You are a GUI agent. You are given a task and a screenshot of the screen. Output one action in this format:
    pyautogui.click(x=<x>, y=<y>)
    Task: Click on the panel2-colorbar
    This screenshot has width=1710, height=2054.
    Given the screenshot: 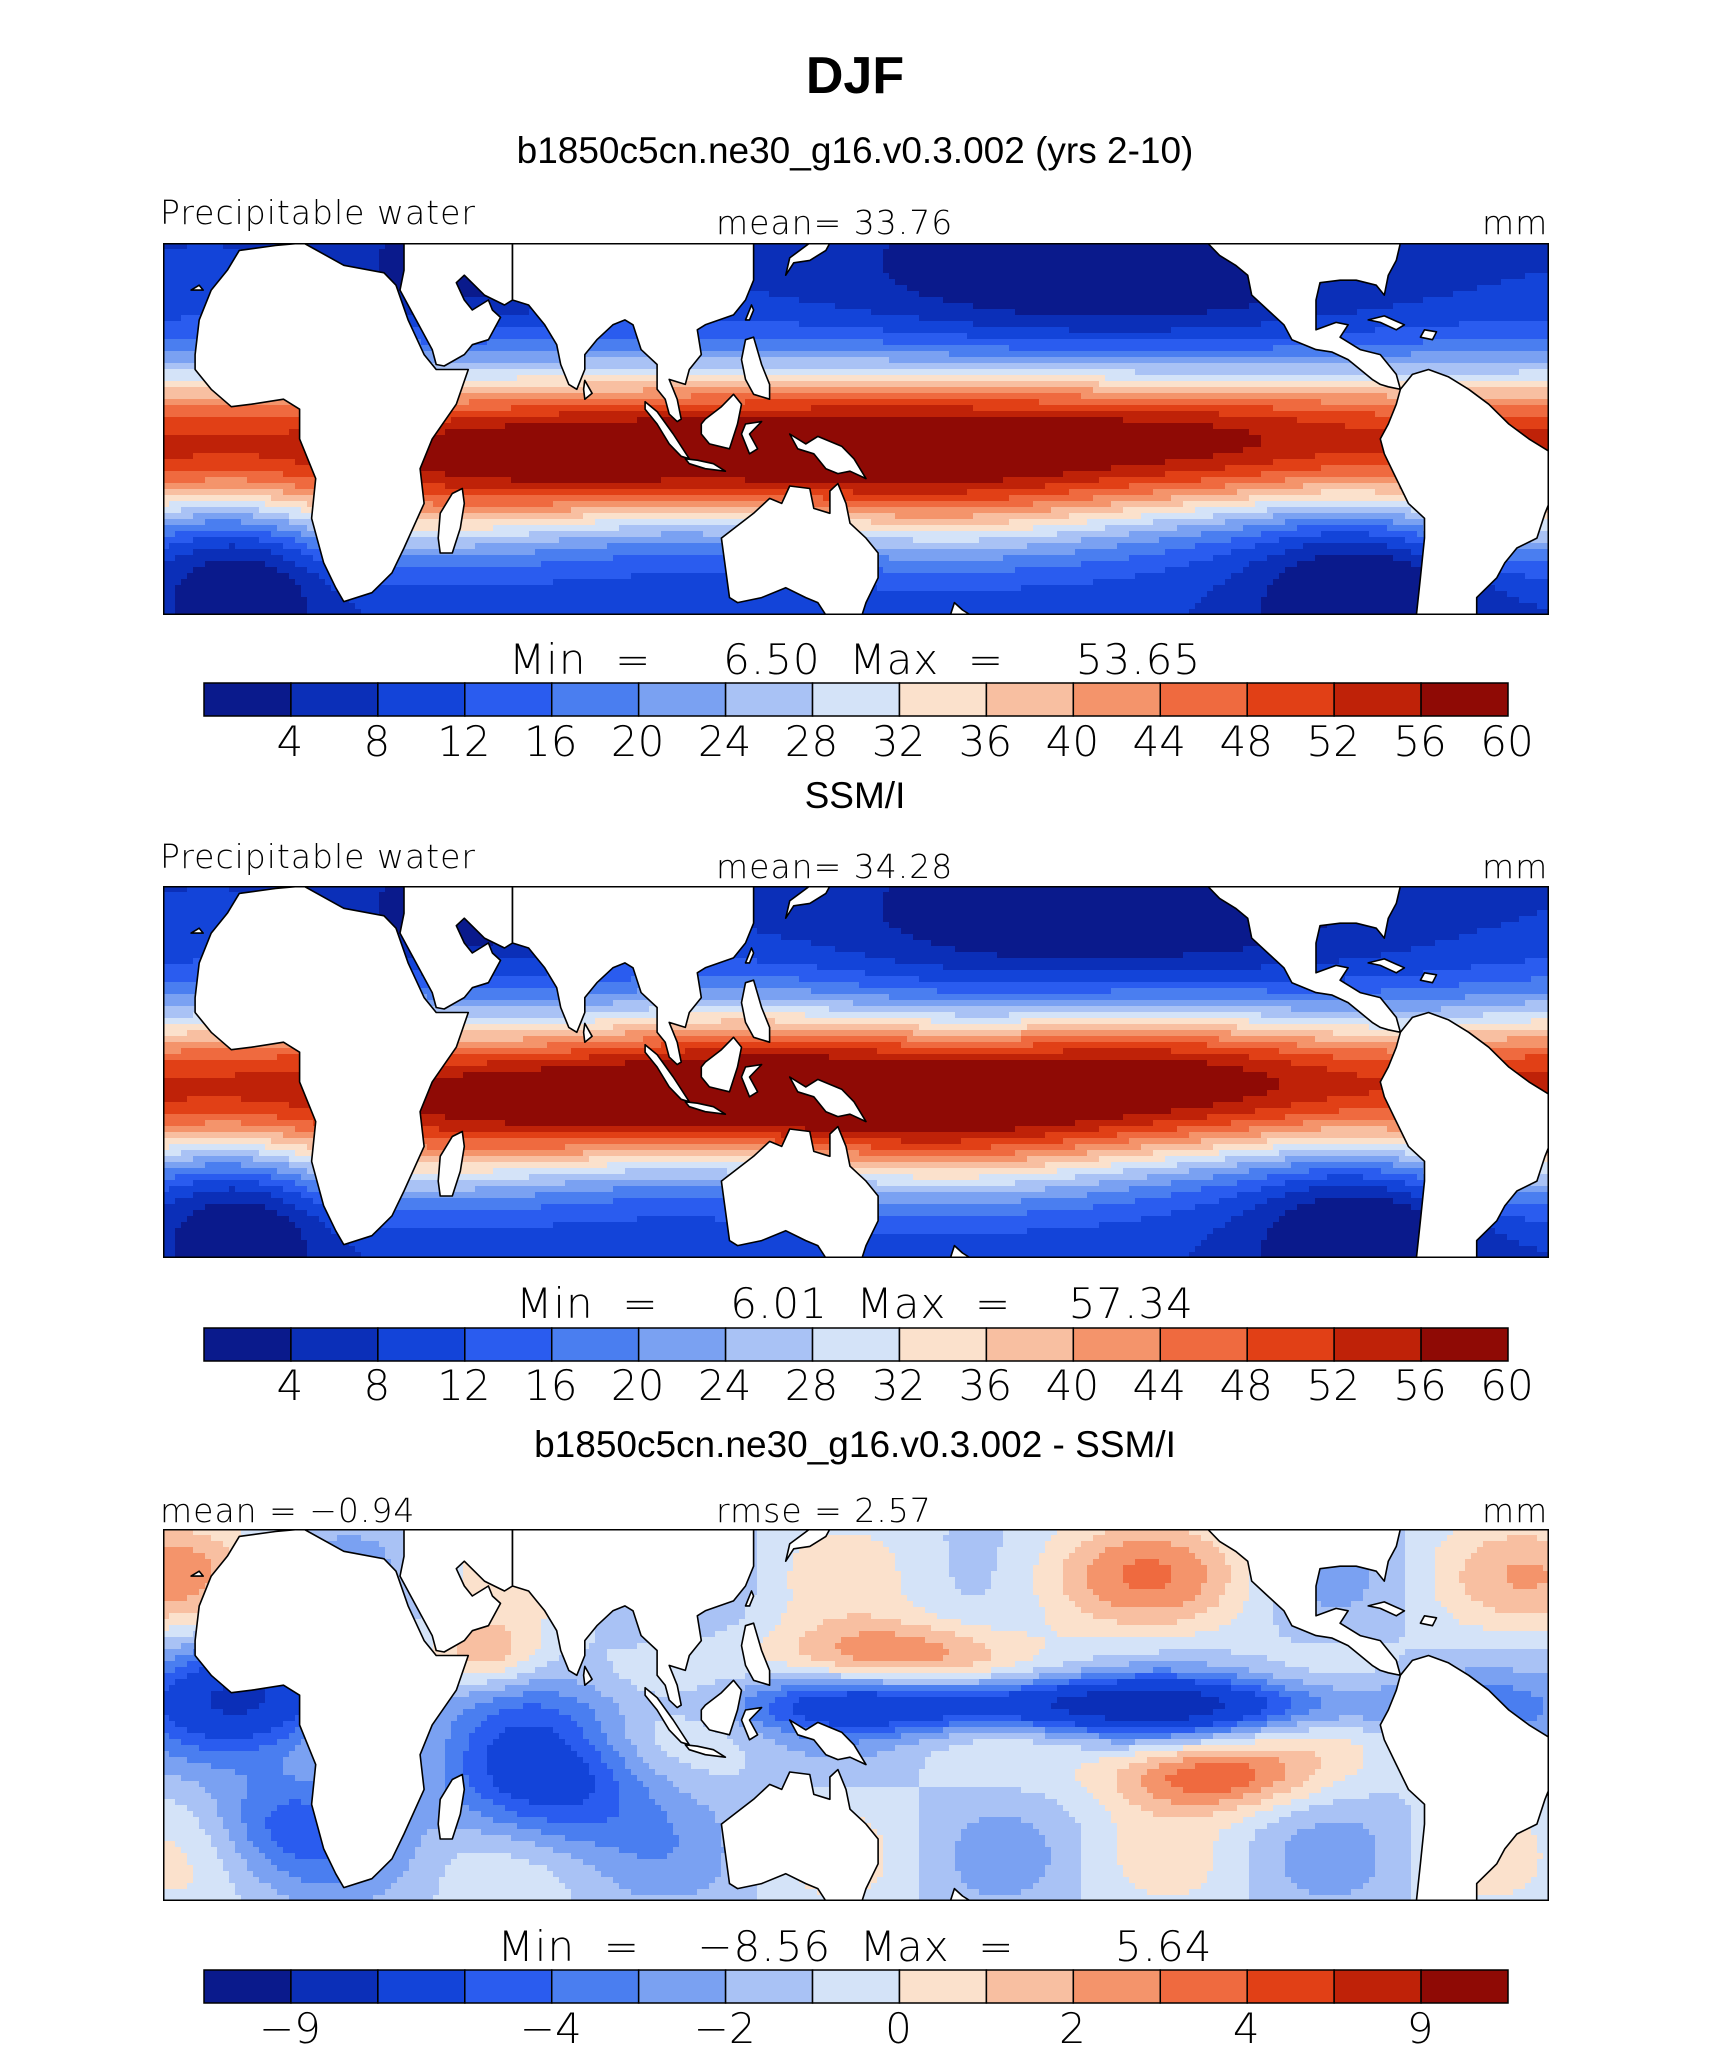 What is the action you would take?
    pyautogui.click(x=856, y=1344)
    